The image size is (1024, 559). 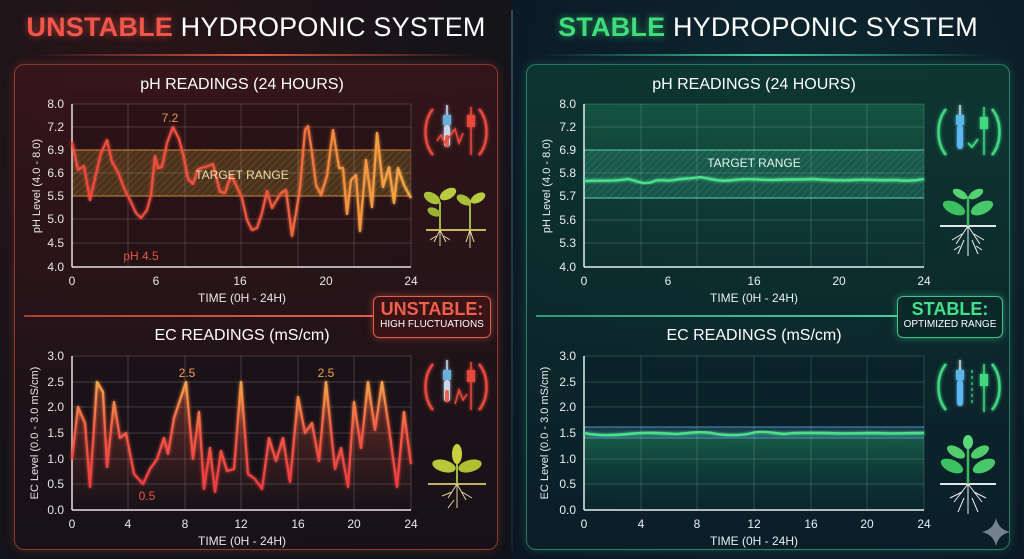 What do you see at coordinates (432, 324) in the screenshot?
I see `unstable-badge-subtitle: HIGH FLUCTUATIONS` at bounding box center [432, 324].